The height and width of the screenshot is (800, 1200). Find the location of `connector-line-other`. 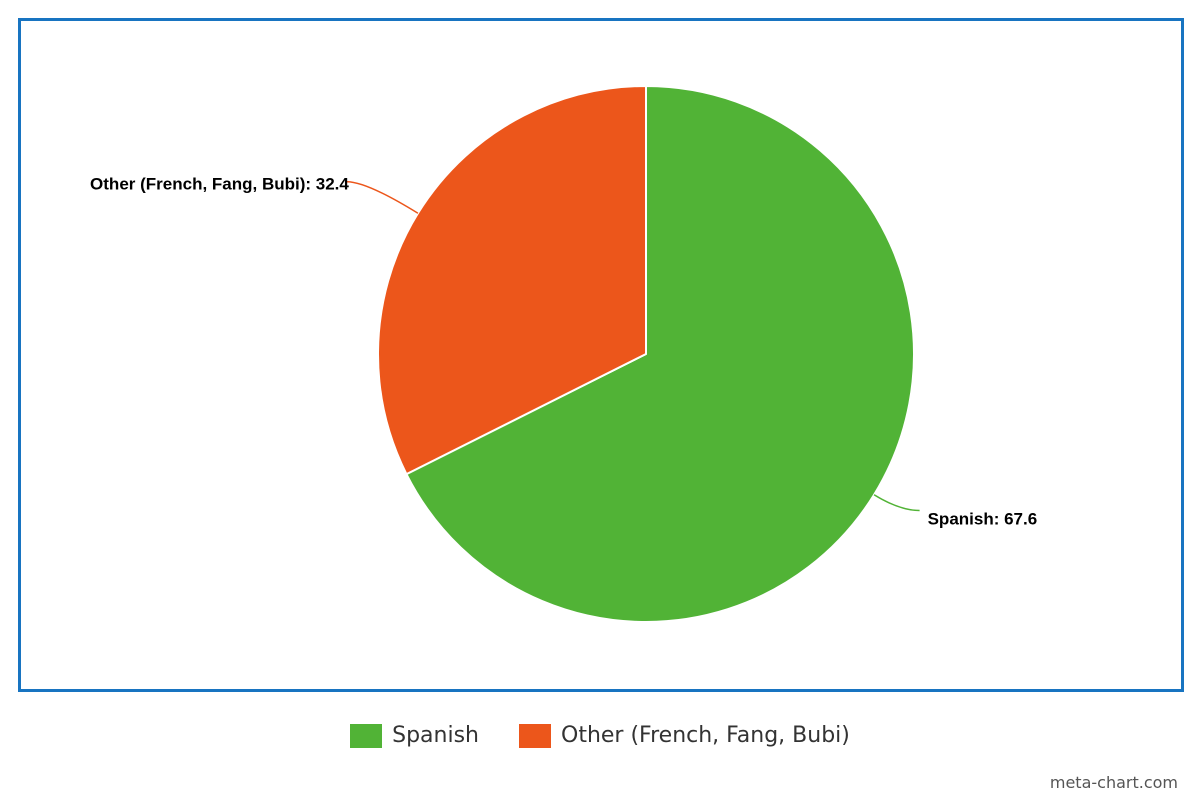

connector-line-other is located at coordinates (382, 197).